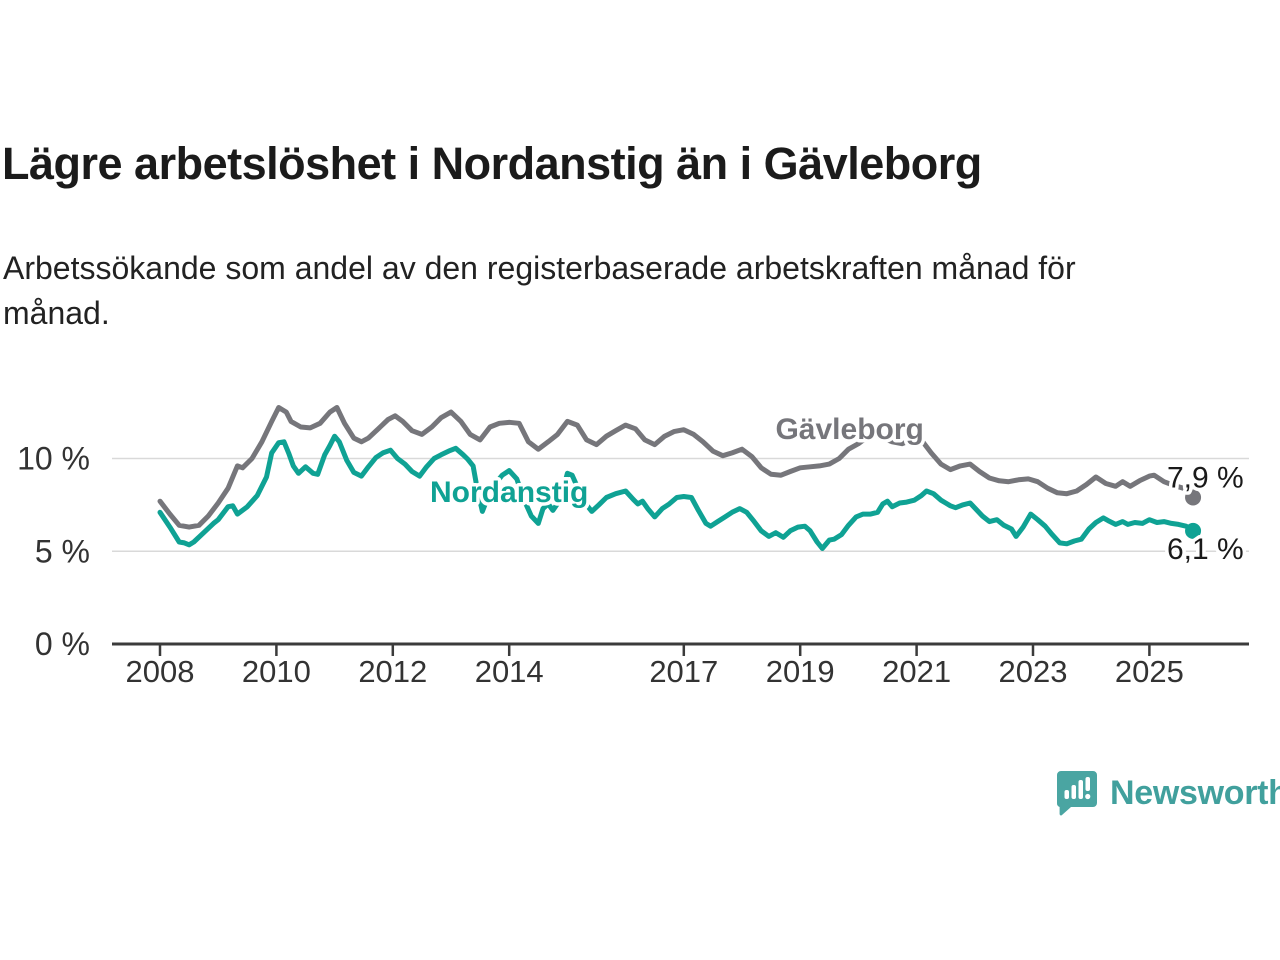 The height and width of the screenshot is (960, 1280). What do you see at coordinates (1193, 530) in the screenshot?
I see `end-dot-nordanstig` at bounding box center [1193, 530].